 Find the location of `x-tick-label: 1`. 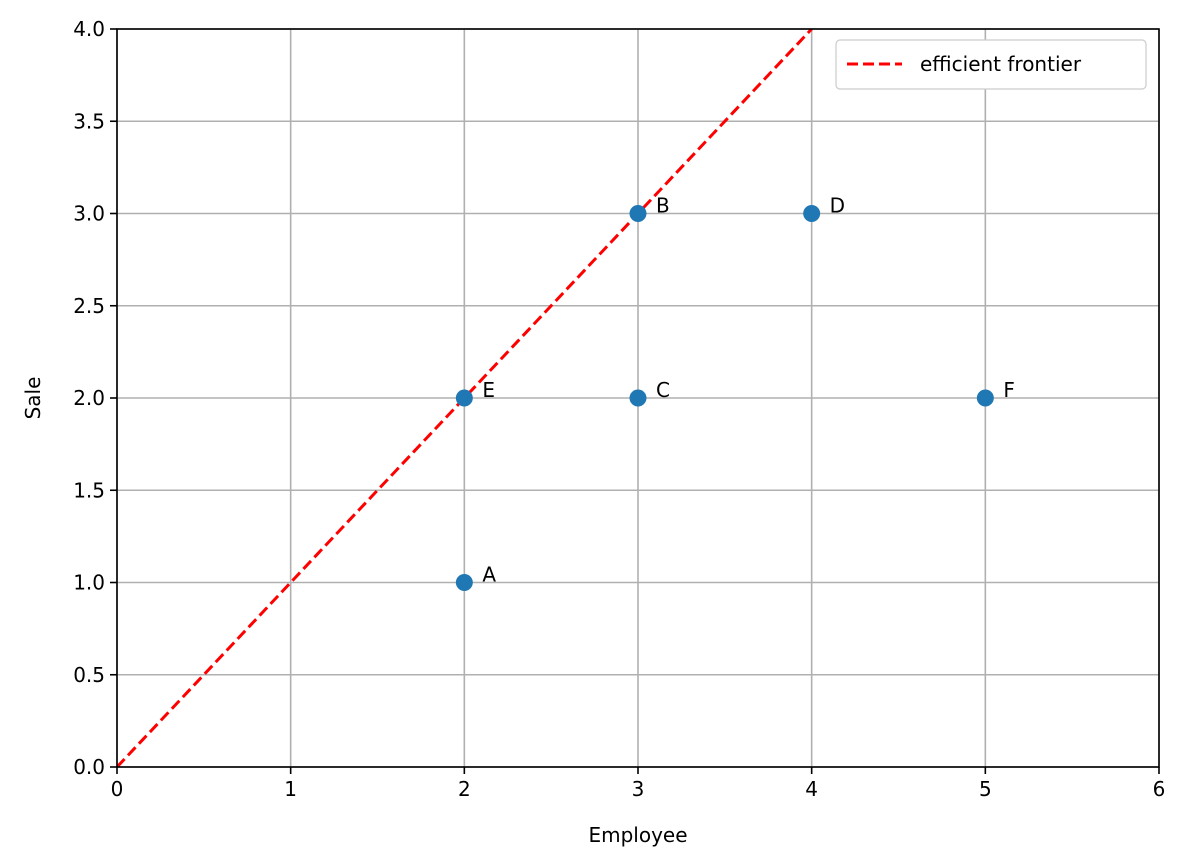

x-tick-label: 1 is located at coordinates (290, 789).